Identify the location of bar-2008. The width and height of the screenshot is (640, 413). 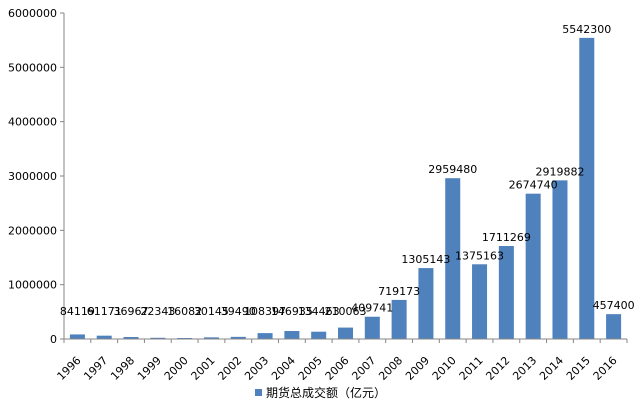
(399, 319).